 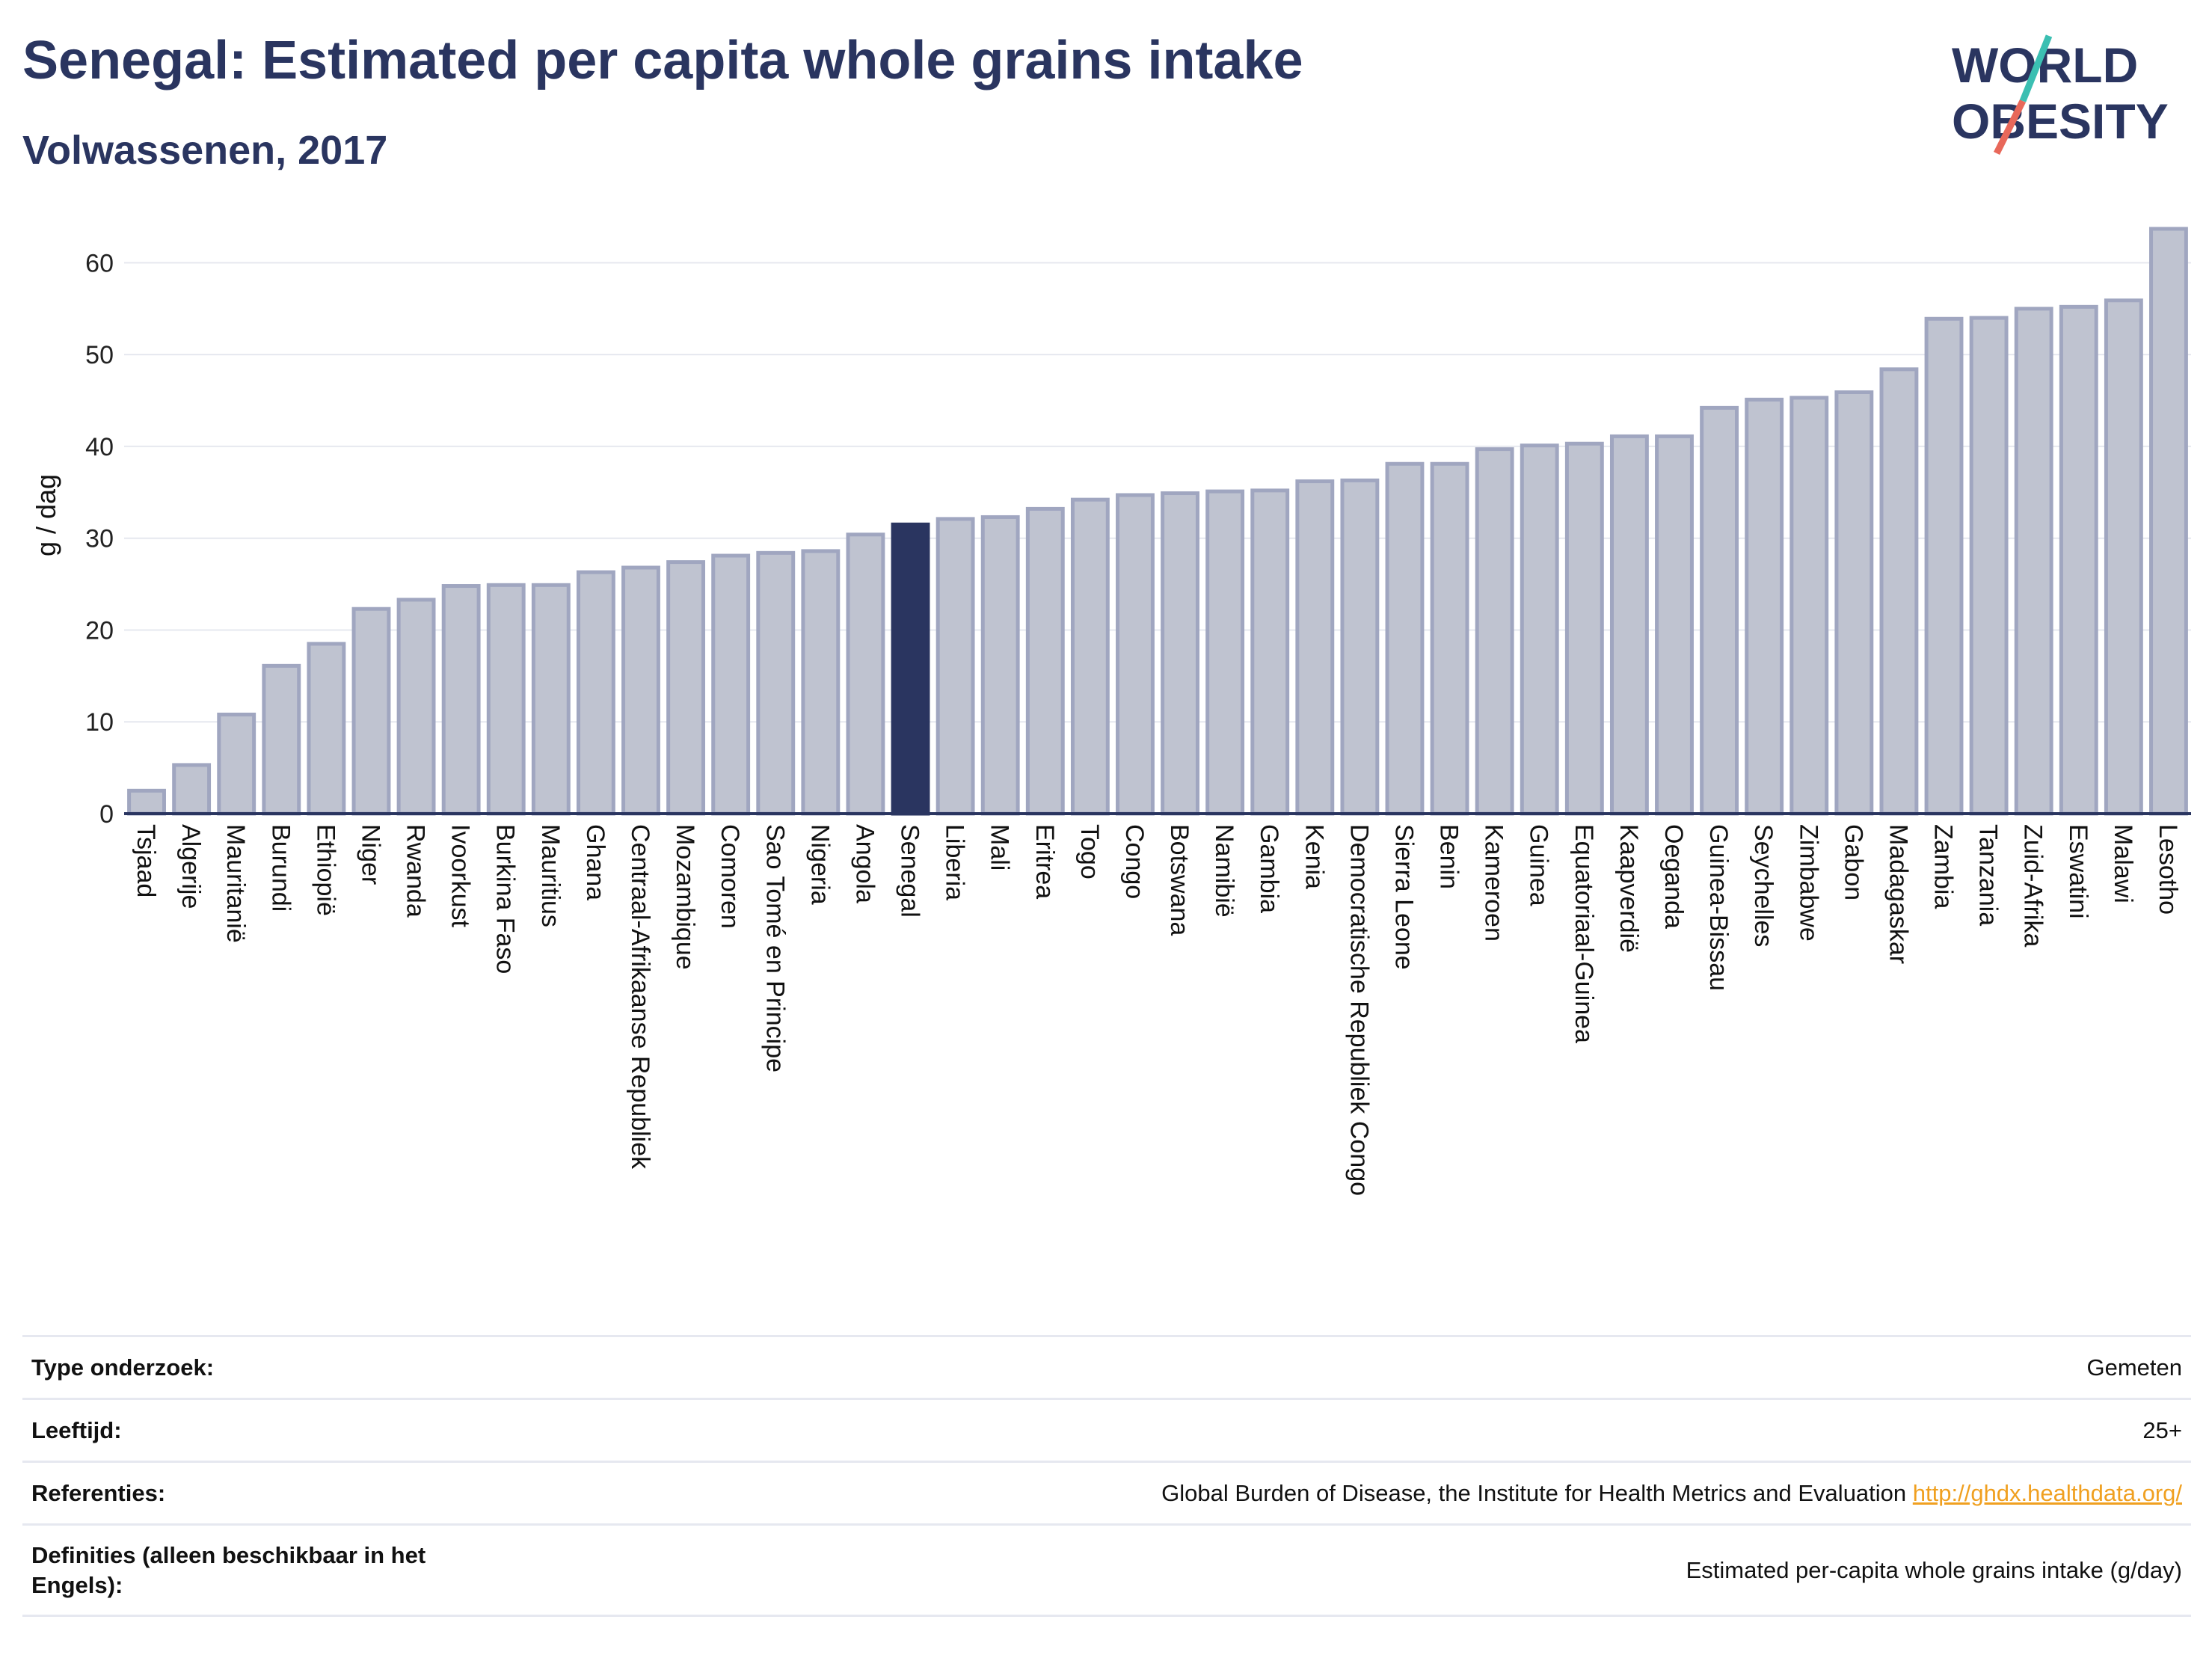 I want to click on x-tick-label: Senegal, so click(x=910, y=871).